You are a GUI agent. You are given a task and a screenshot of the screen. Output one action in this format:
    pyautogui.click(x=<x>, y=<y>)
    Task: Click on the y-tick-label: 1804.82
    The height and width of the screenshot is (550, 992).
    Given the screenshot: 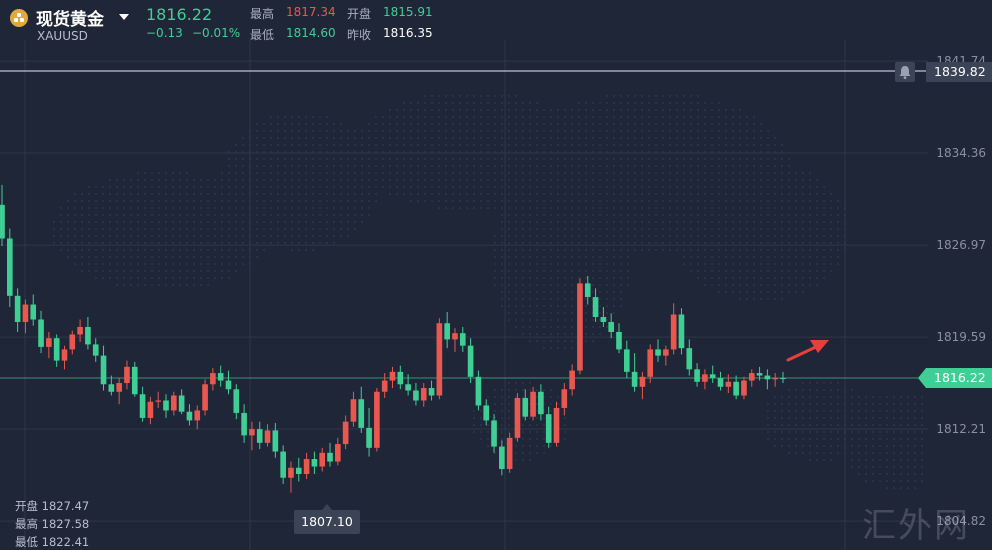 What is the action you would take?
    pyautogui.click(x=961, y=521)
    